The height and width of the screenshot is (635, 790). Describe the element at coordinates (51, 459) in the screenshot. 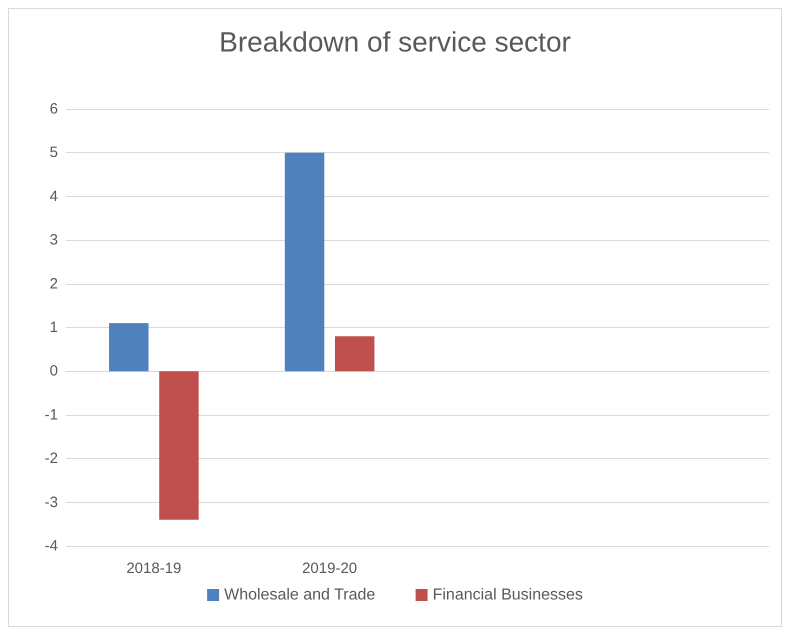

I see `y-tick-label: -2` at that location.